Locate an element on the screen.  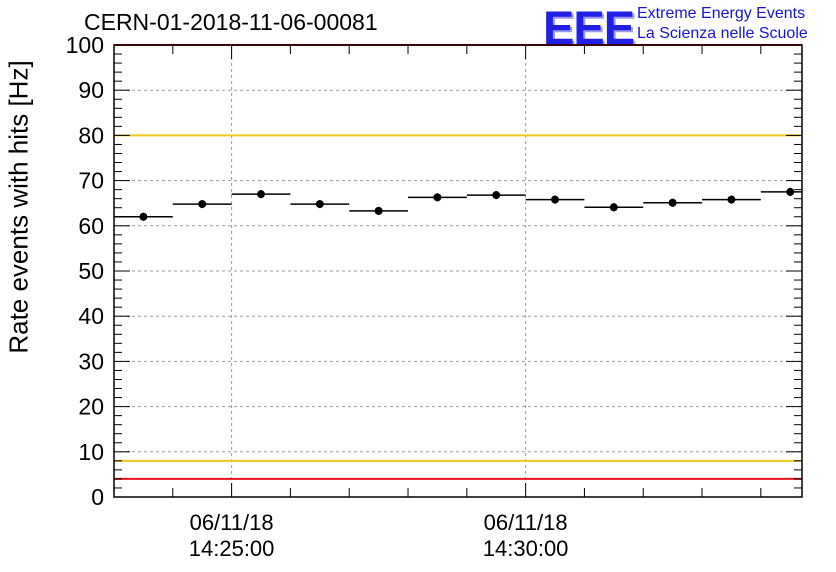
y-tick-label: 40 is located at coordinates (91, 316).